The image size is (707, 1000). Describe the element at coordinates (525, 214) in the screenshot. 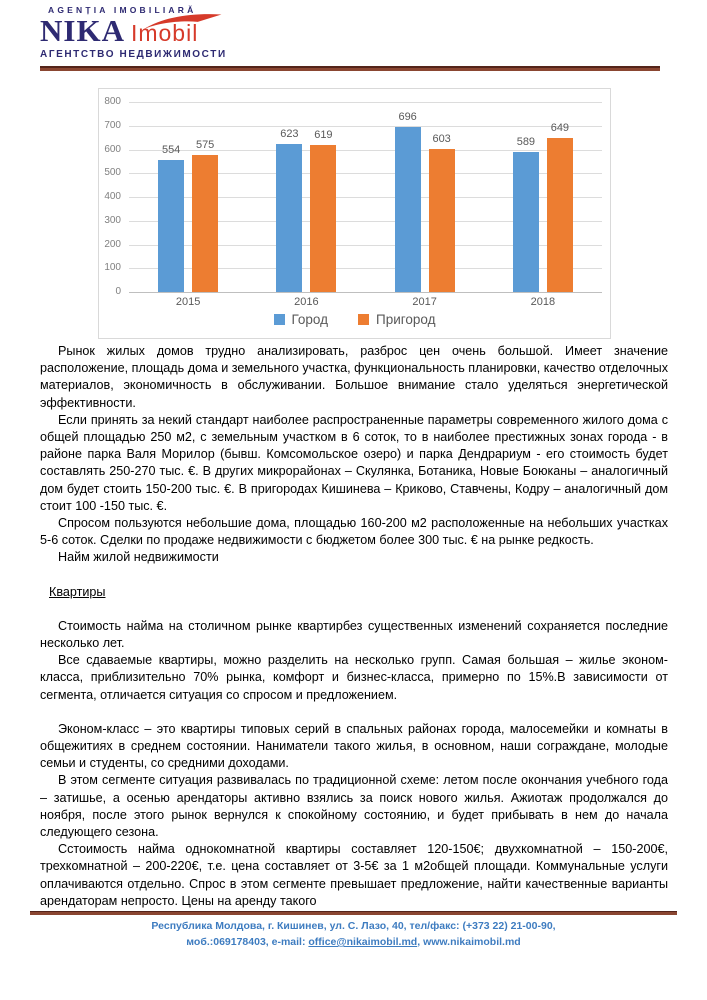

I see `bar-Город: 589` at that location.